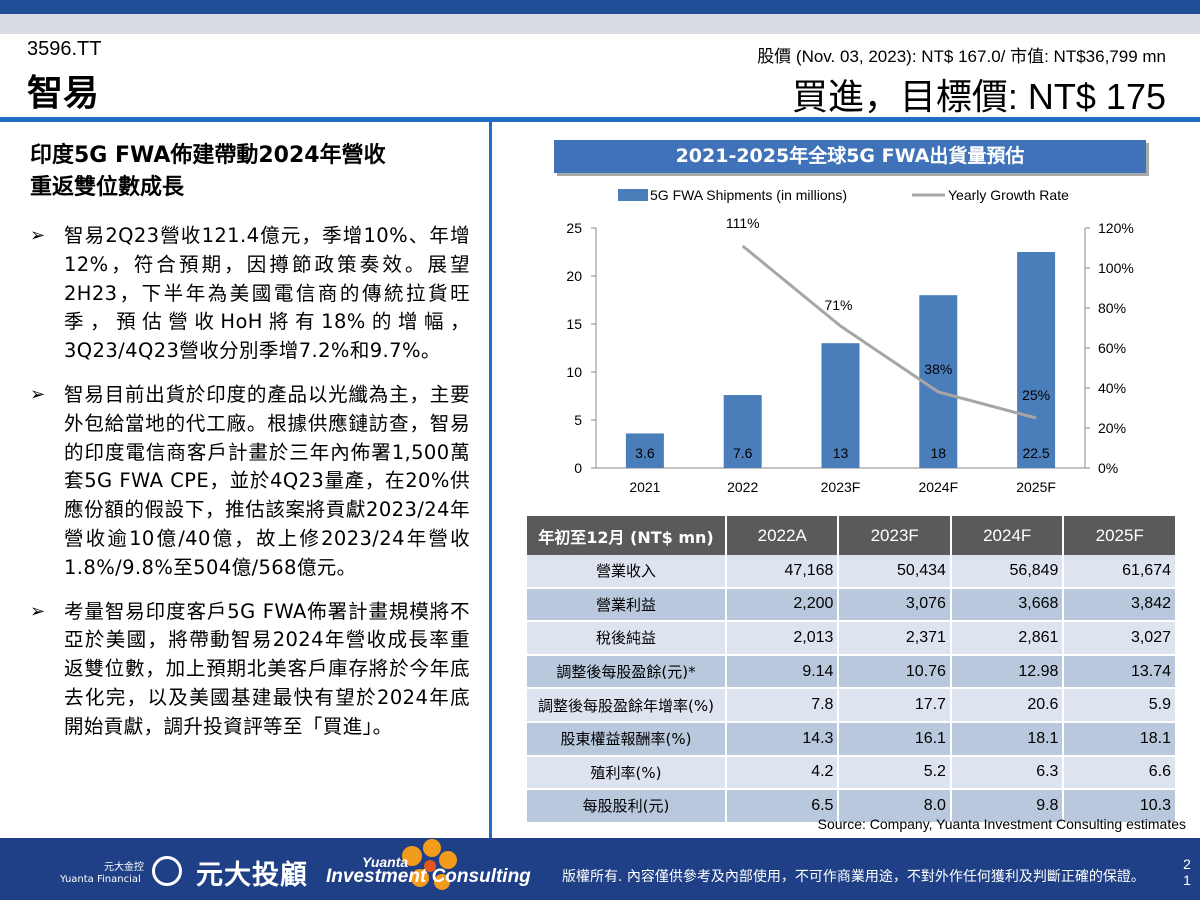 The width and height of the screenshot is (1200, 900). What do you see at coordinates (895, 739) in the screenshot?
I see `row-value: 16.1` at bounding box center [895, 739].